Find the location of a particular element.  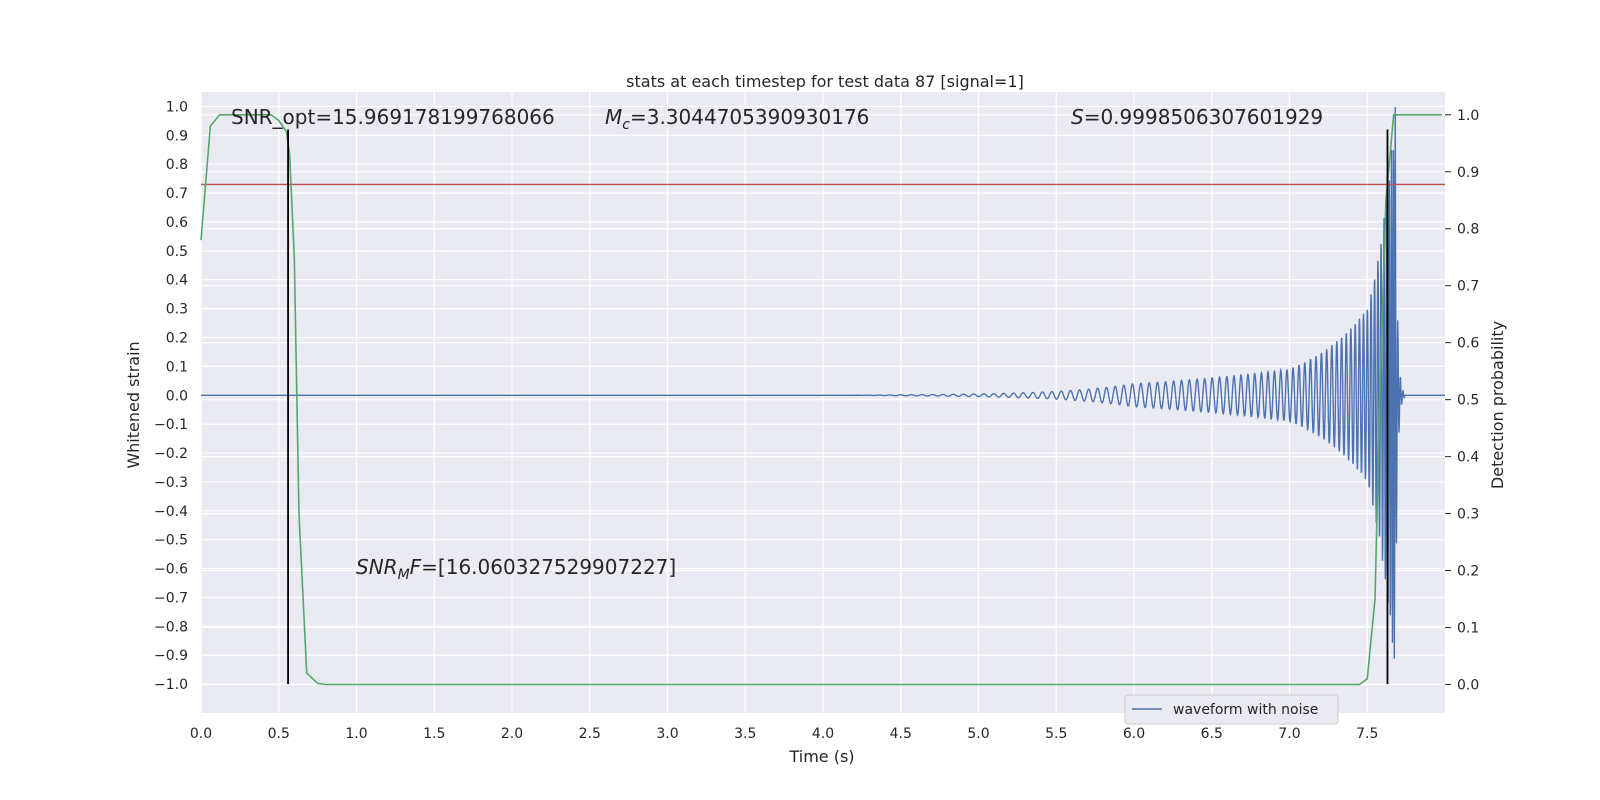

annotation-s-symbol: S is located at coordinates (1077, 117).